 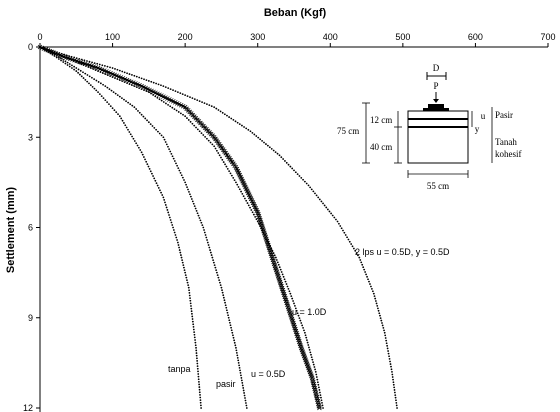 What do you see at coordinates (30, 137) in the screenshot?
I see `y-tick-label: 3` at bounding box center [30, 137].